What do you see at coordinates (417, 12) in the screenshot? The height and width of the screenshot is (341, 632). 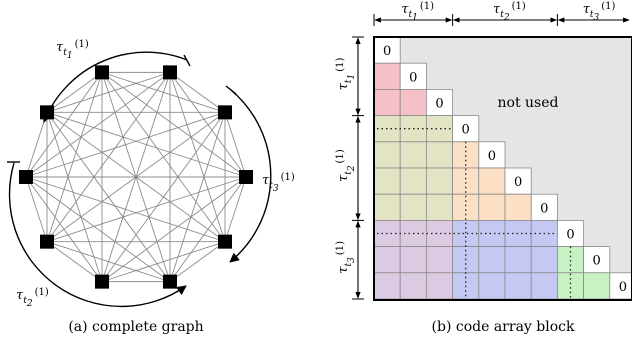 I see `top-dimension-label-t1: τt1(1)` at bounding box center [417, 12].